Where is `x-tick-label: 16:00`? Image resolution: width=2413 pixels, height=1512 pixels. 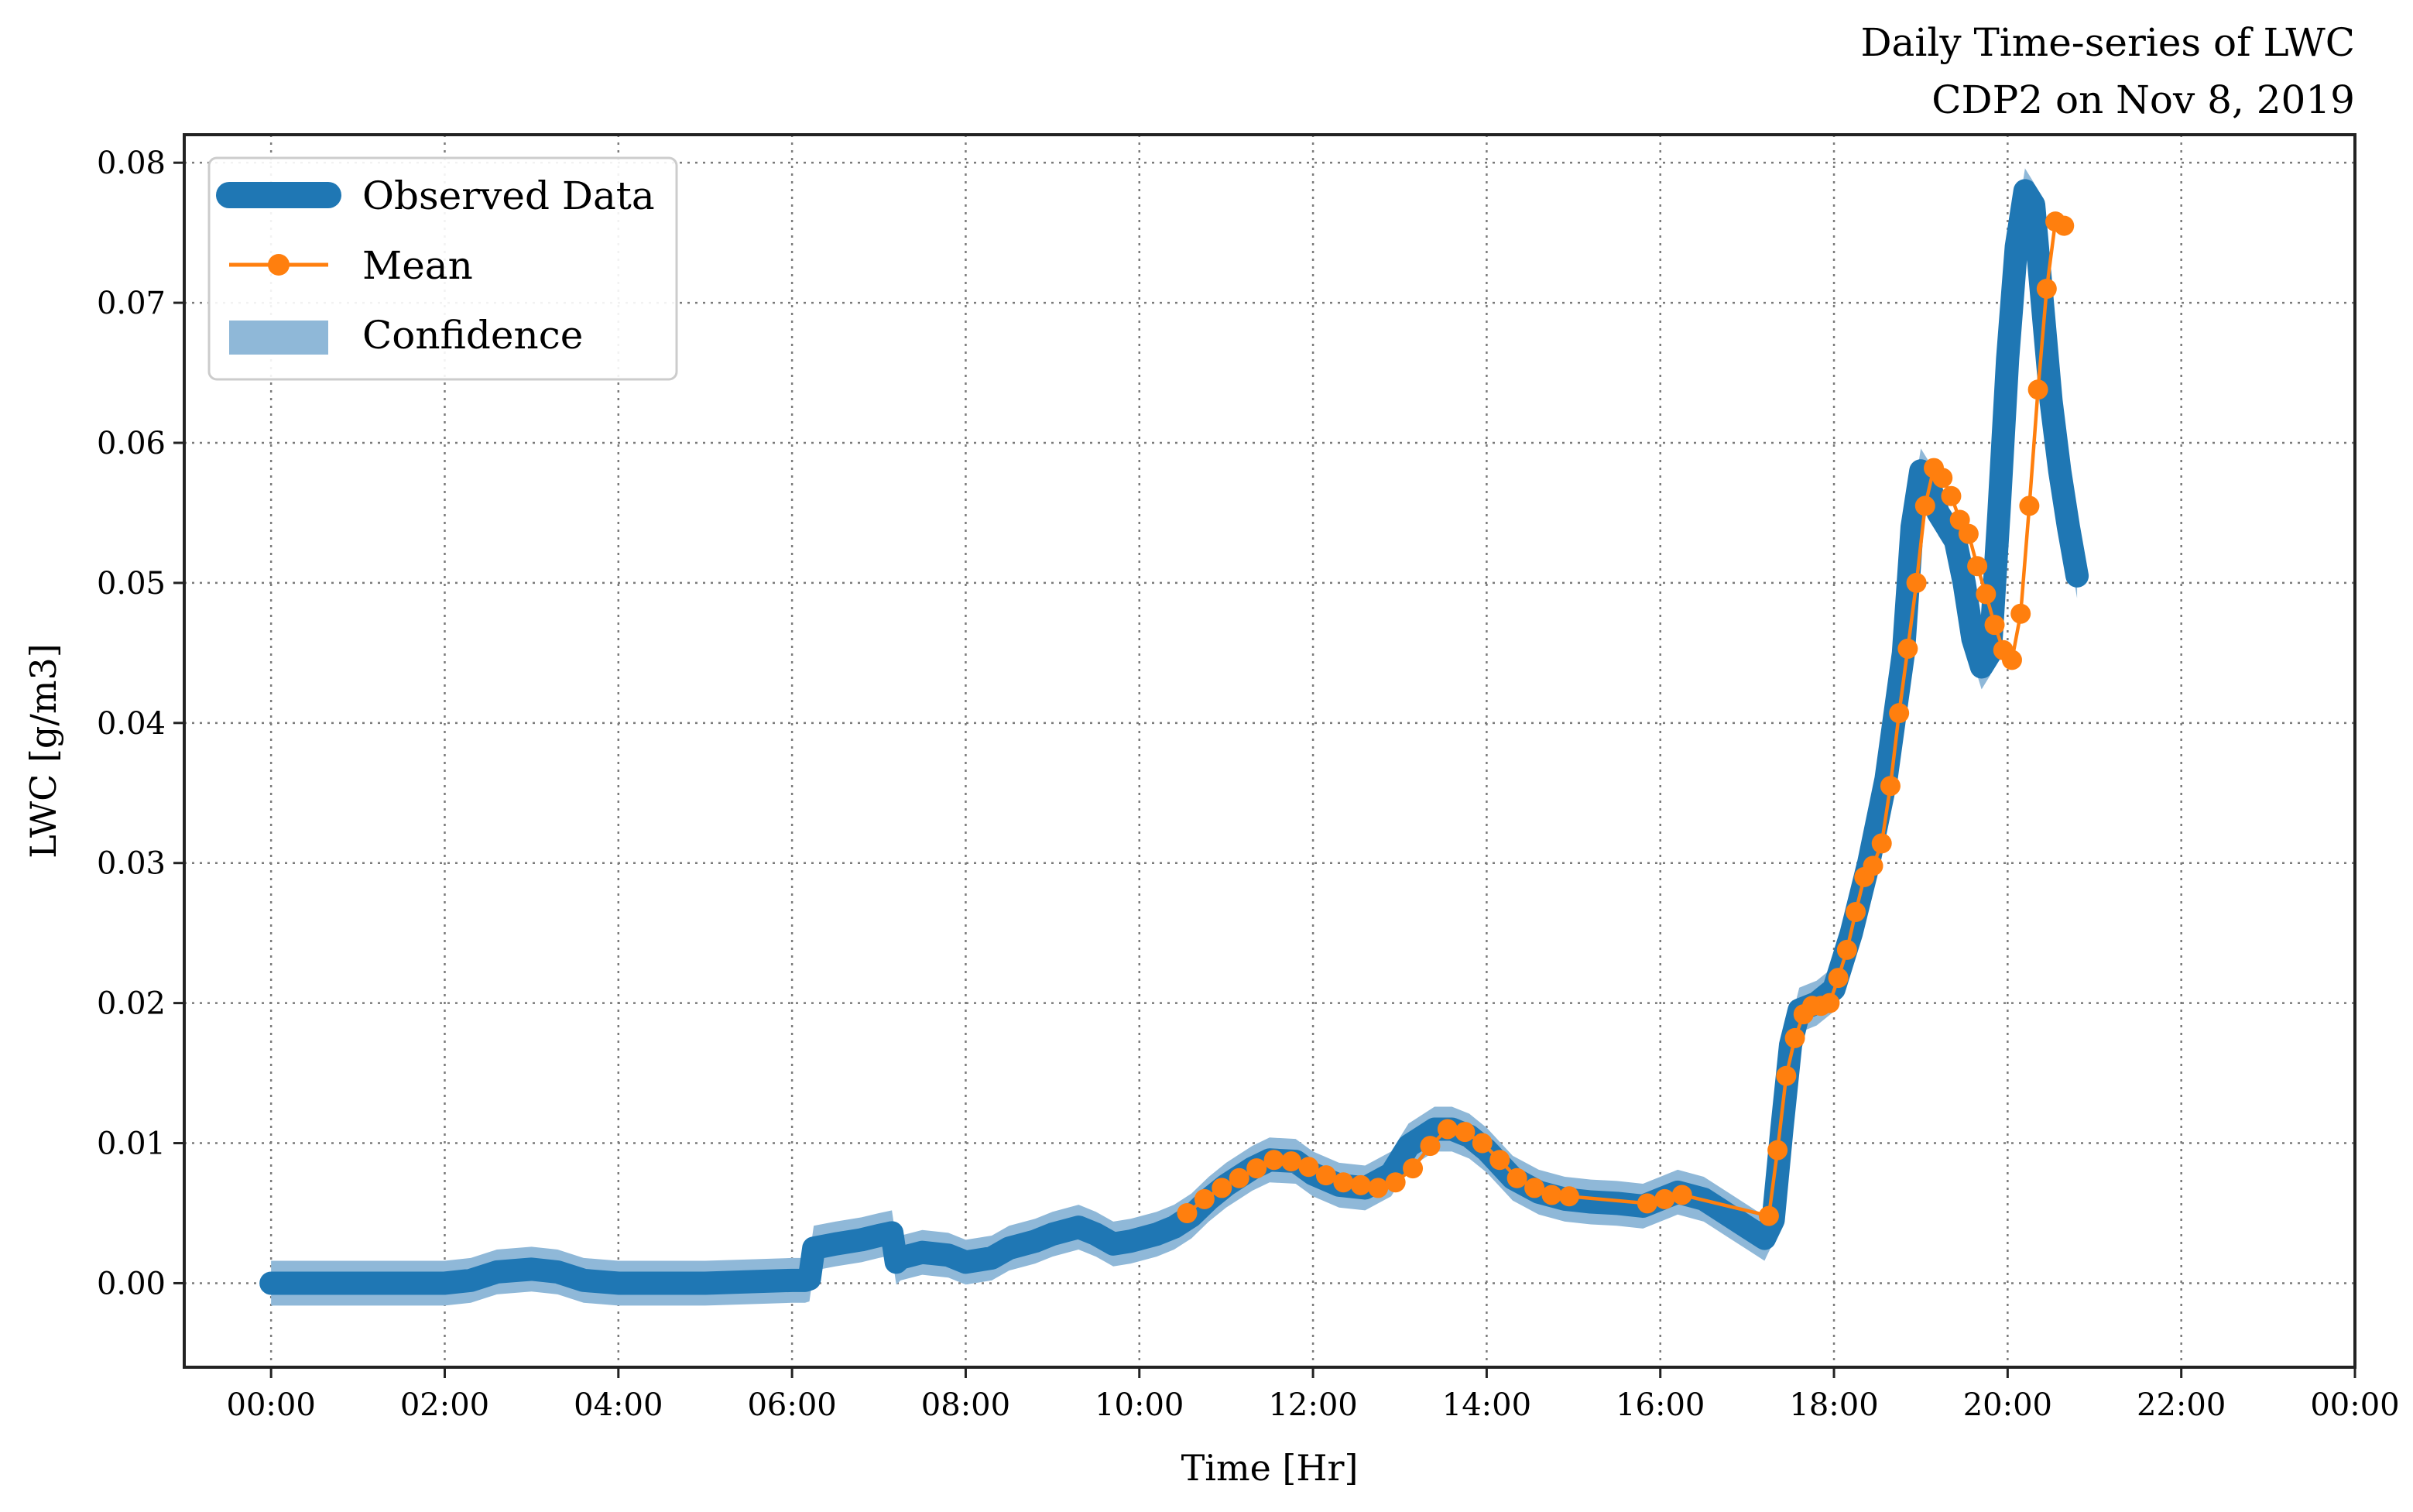
x-tick-label: 16:00 is located at coordinates (1660, 1405).